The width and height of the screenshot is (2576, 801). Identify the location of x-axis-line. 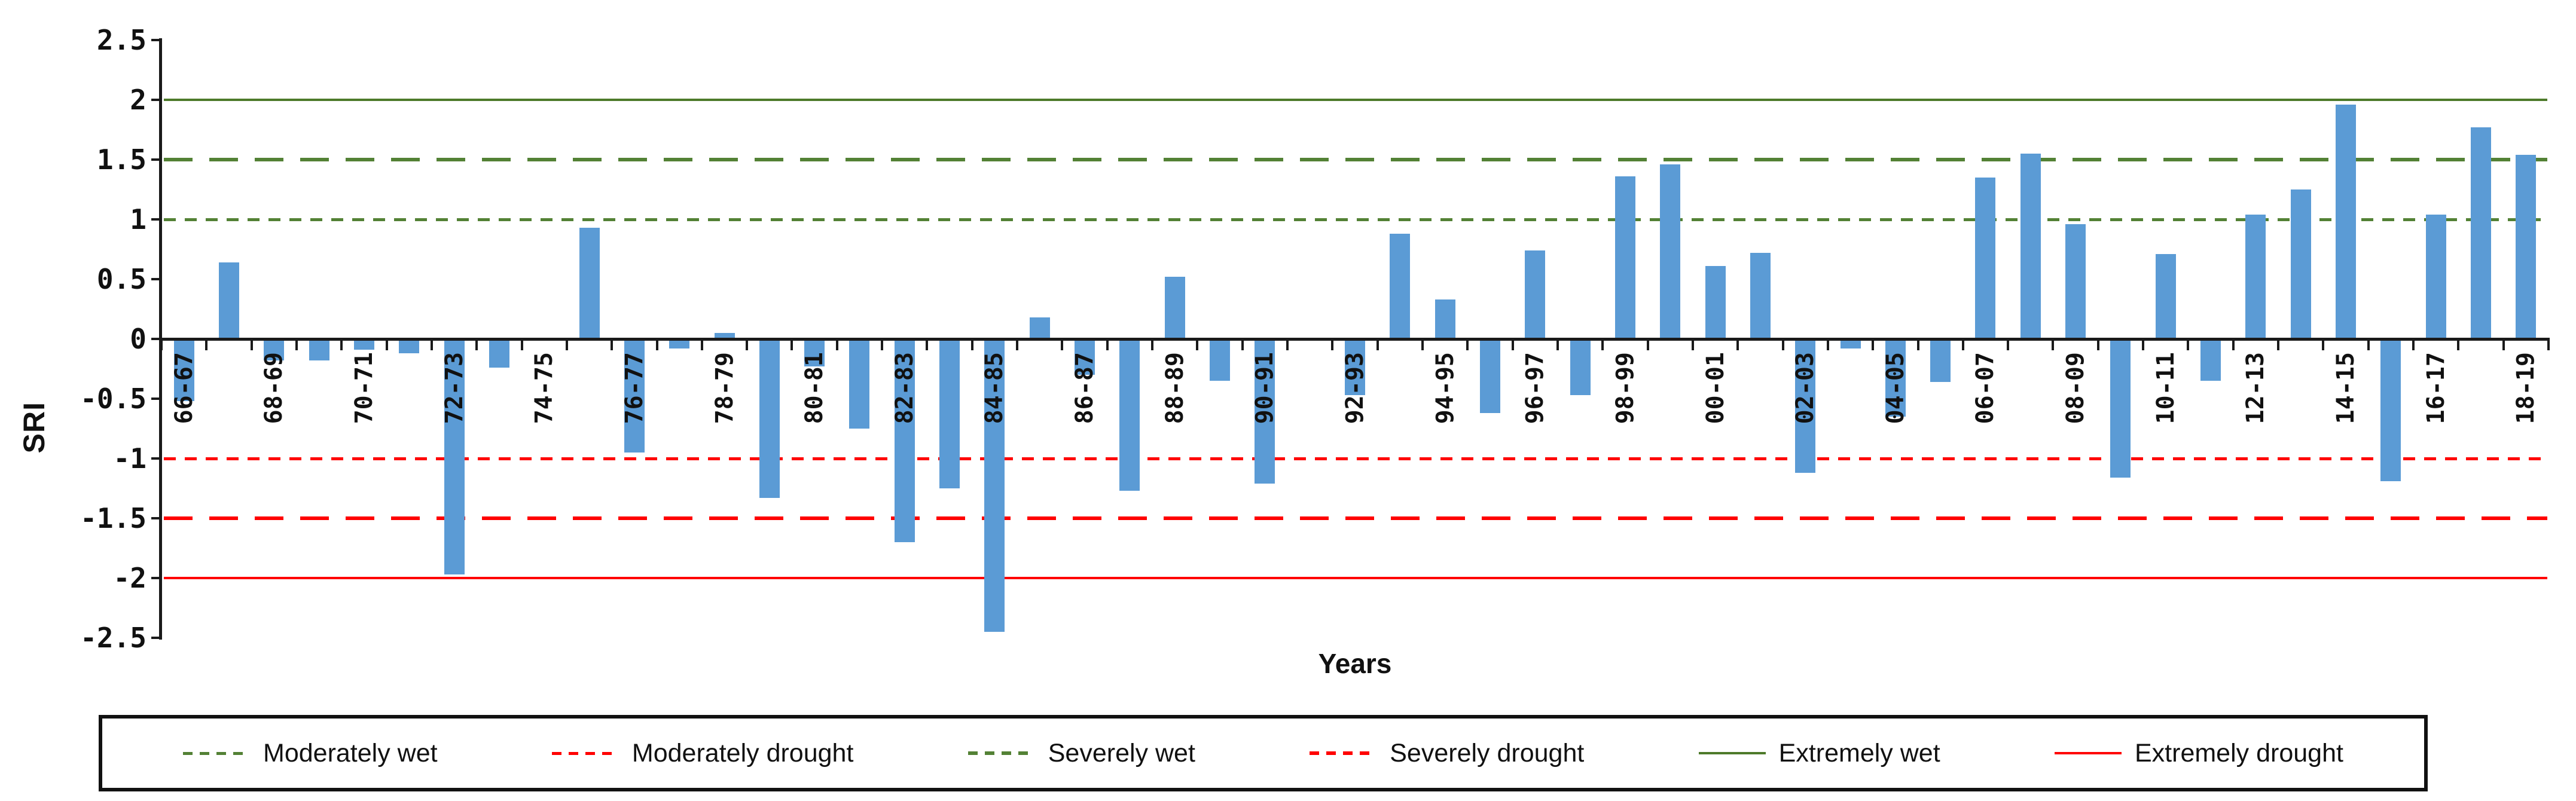
(1354, 340).